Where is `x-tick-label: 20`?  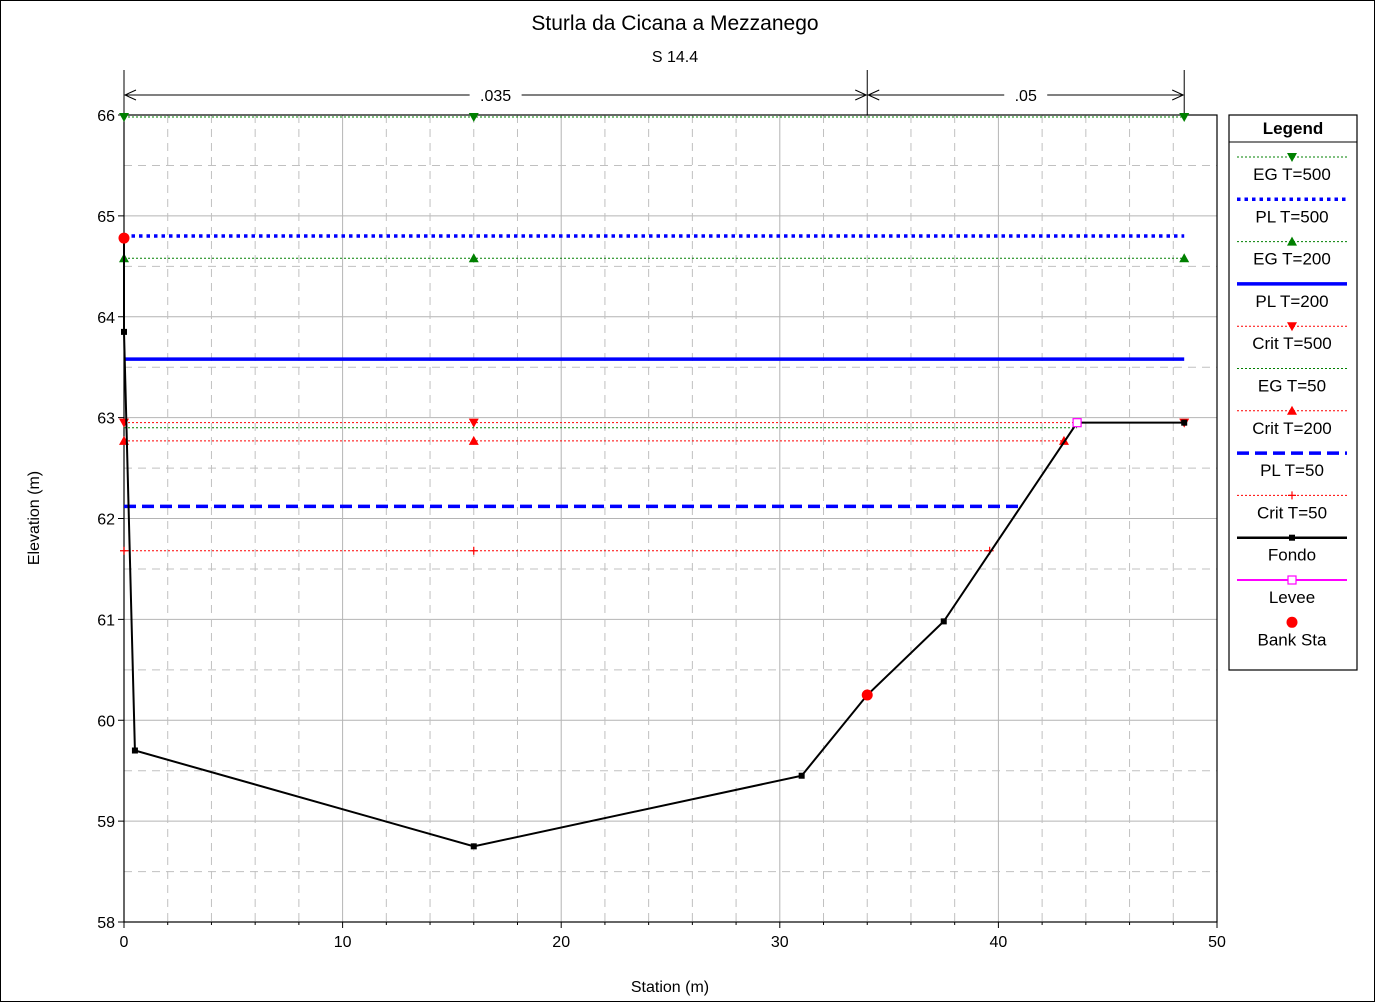 x-tick-label: 20 is located at coordinates (561, 942).